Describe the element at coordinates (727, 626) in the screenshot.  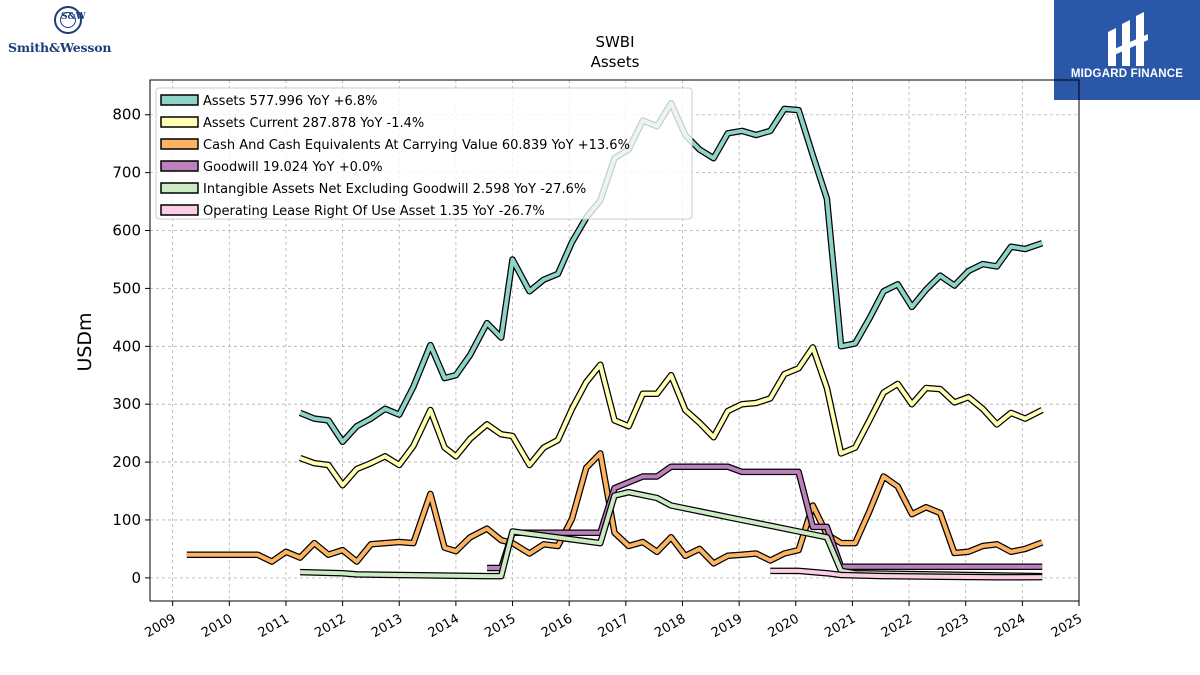
I see `x-tick-label: 2019` at that location.